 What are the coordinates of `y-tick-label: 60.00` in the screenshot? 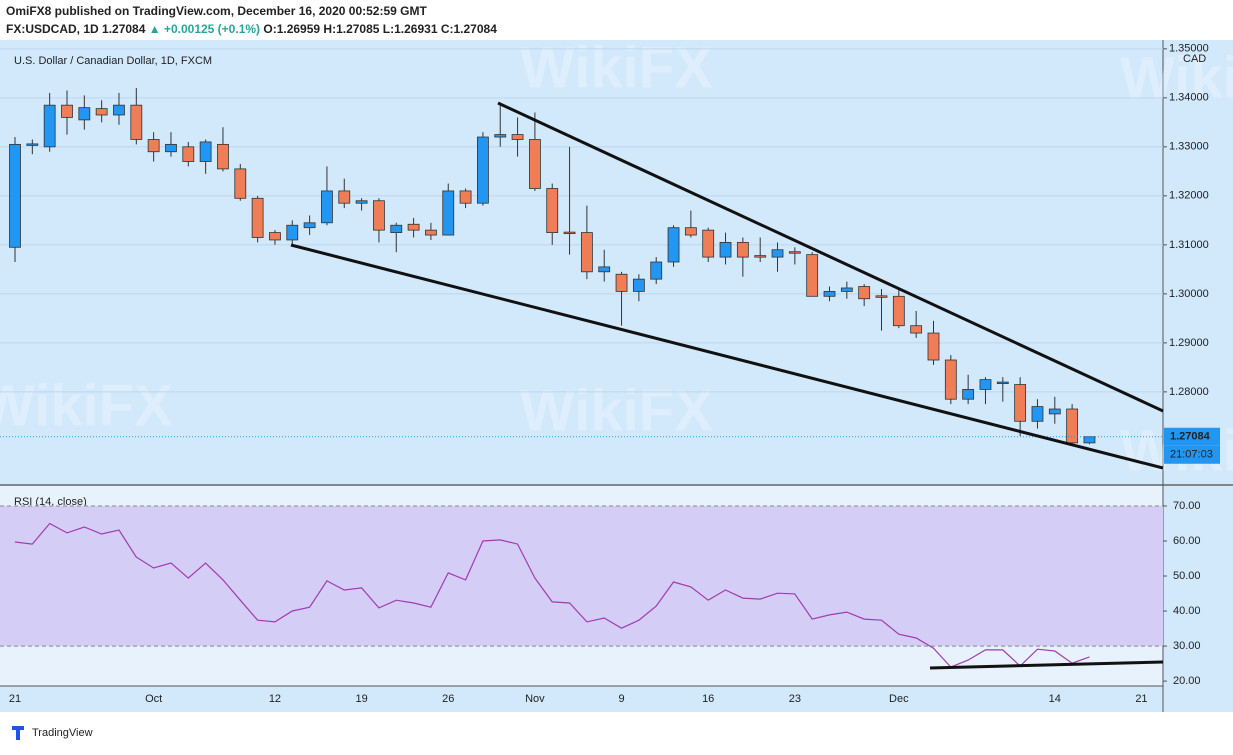 It's located at (1187, 541).